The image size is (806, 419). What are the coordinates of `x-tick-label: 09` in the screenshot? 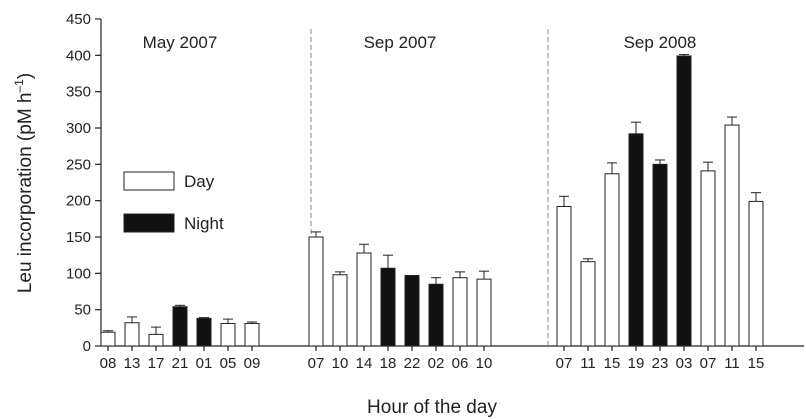 It's located at (252, 363).